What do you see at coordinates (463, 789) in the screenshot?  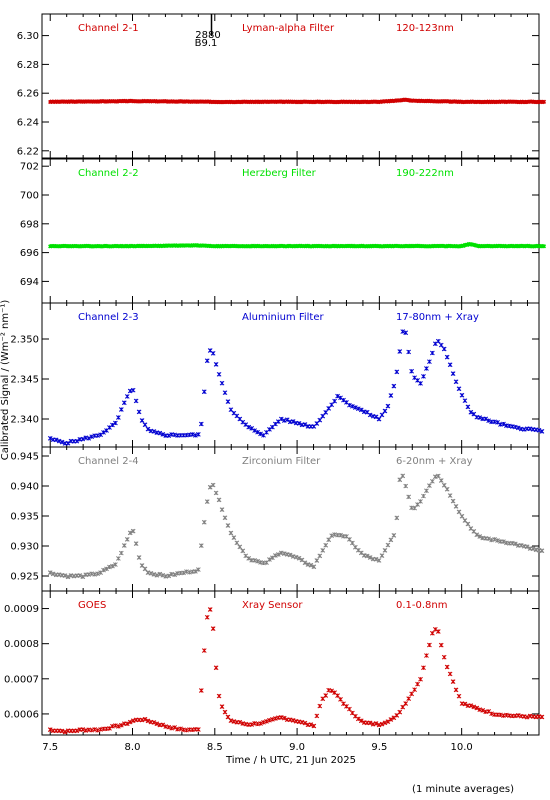 I see `footnote: (1 minute averages)` at bounding box center [463, 789].